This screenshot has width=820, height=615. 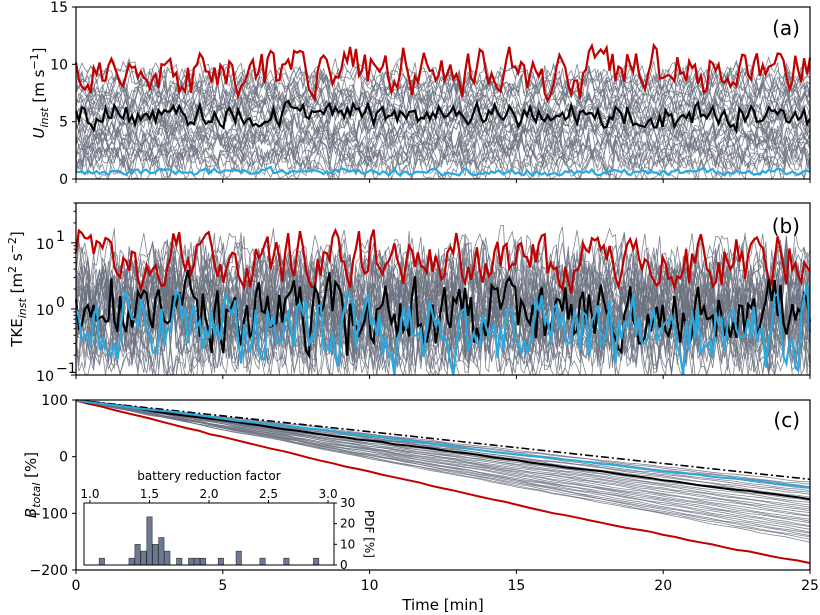 I want to click on panel-a-label: (a), so click(x=786, y=28).